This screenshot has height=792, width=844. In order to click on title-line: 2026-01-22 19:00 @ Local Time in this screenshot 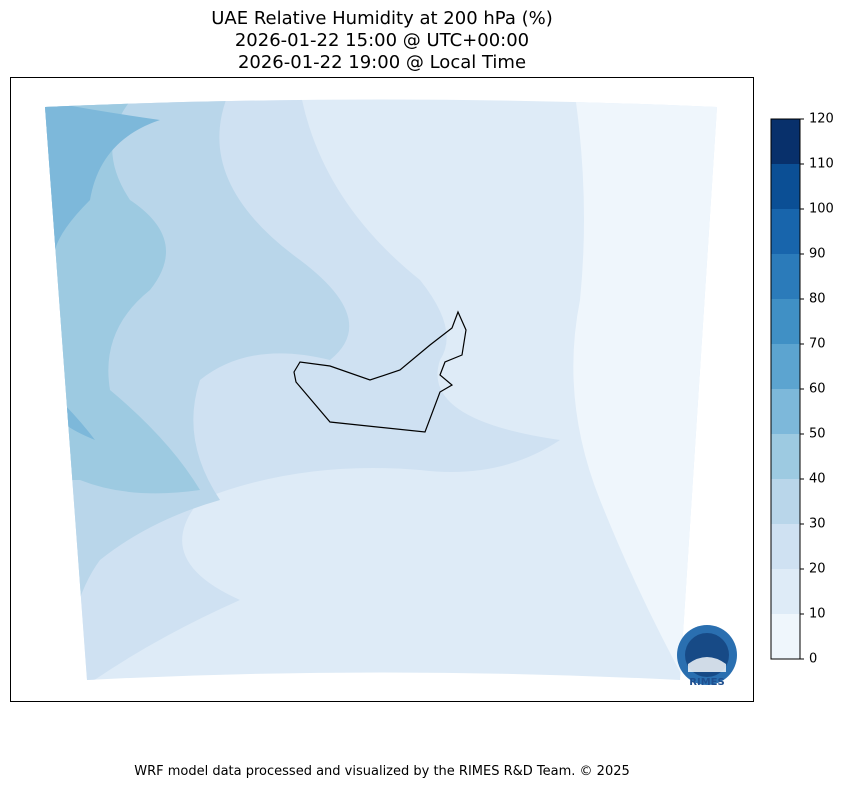, I will do `click(382, 62)`.